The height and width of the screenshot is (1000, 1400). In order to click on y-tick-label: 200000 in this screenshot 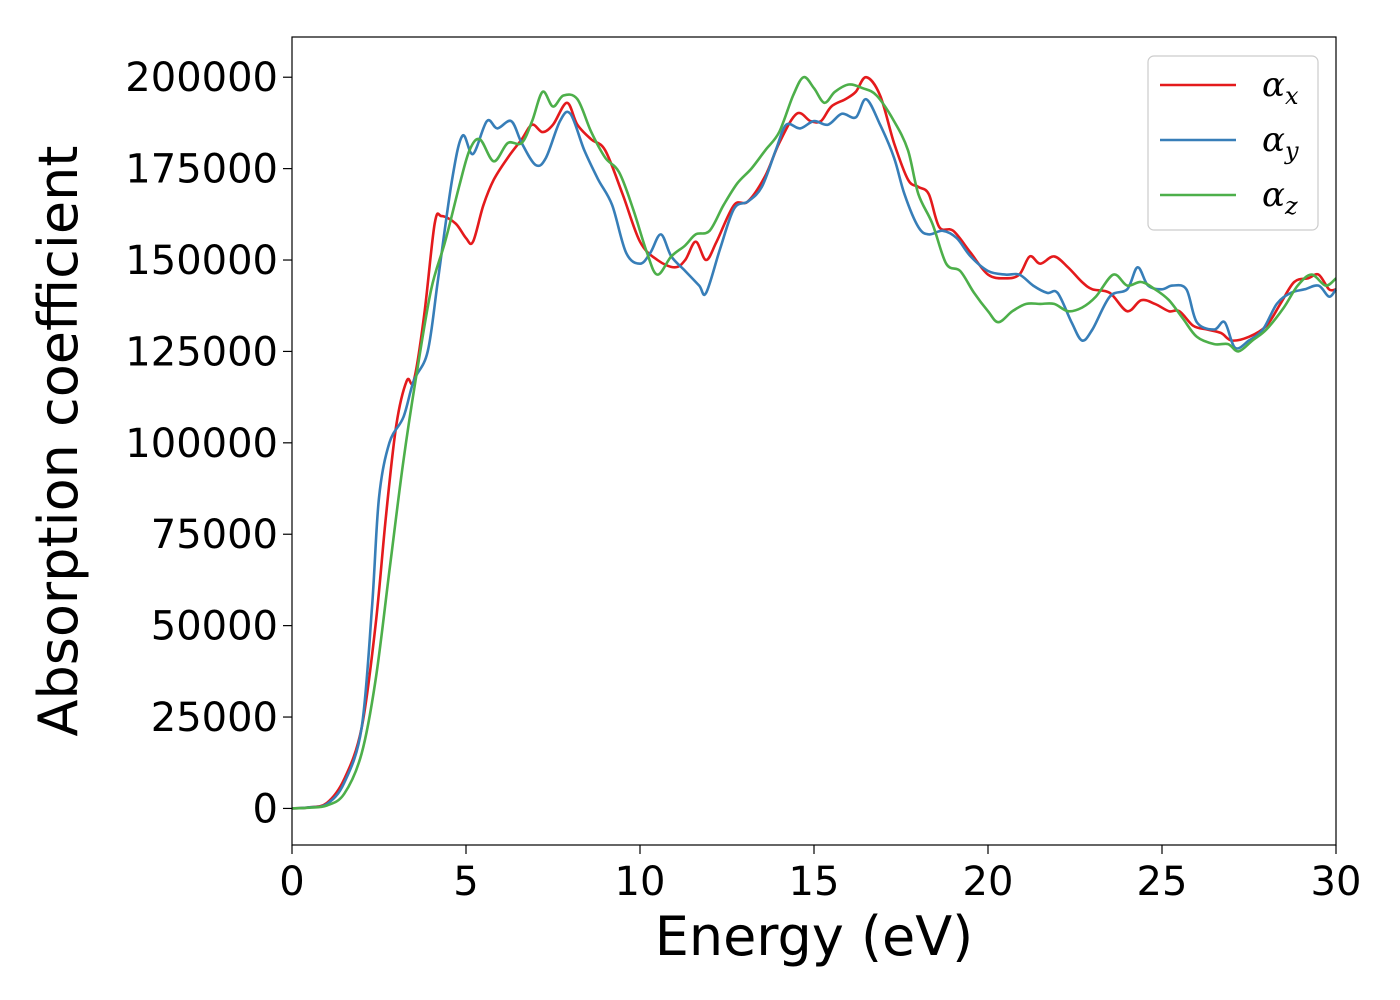, I will do `click(201, 78)`.